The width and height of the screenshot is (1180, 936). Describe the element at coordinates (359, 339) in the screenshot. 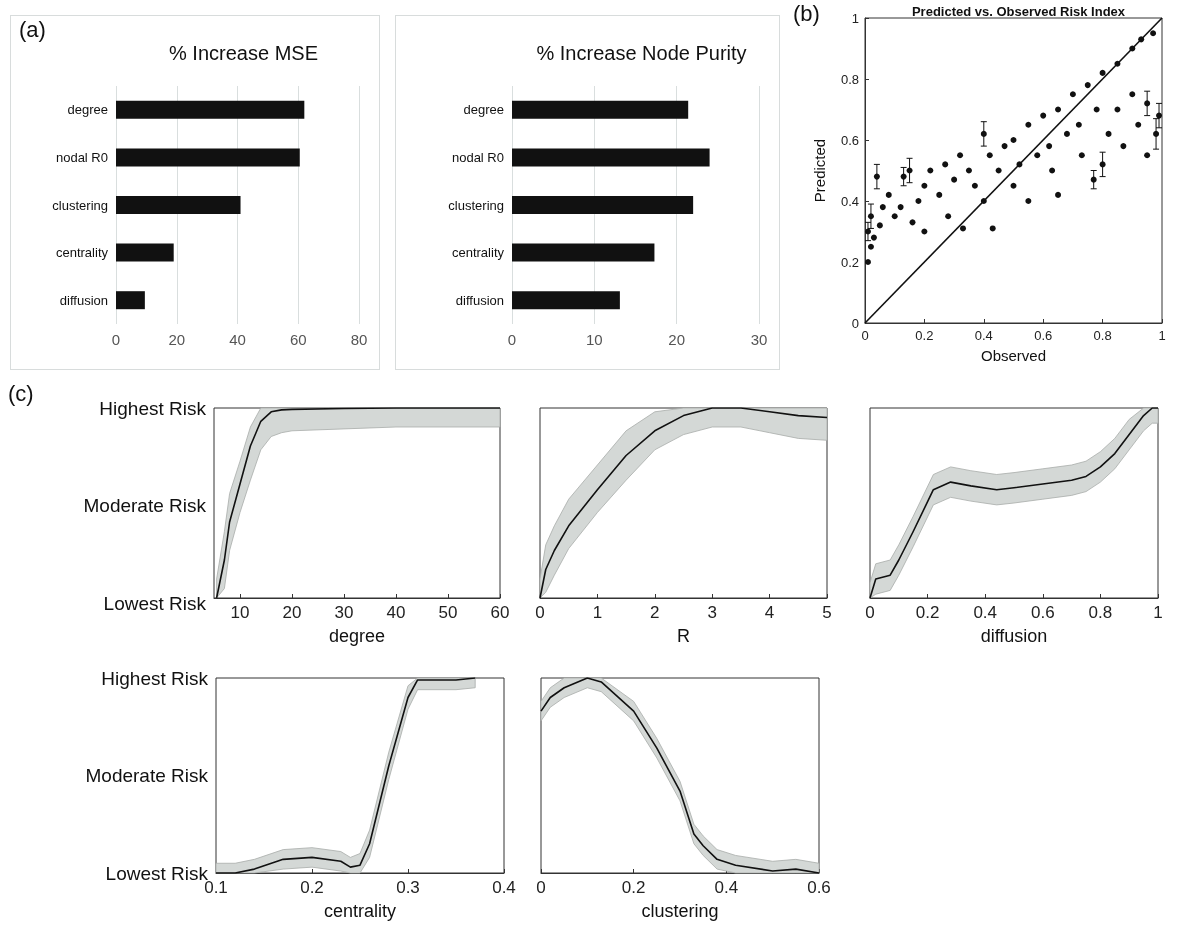

I see `x-tick-label: 80` at that location.